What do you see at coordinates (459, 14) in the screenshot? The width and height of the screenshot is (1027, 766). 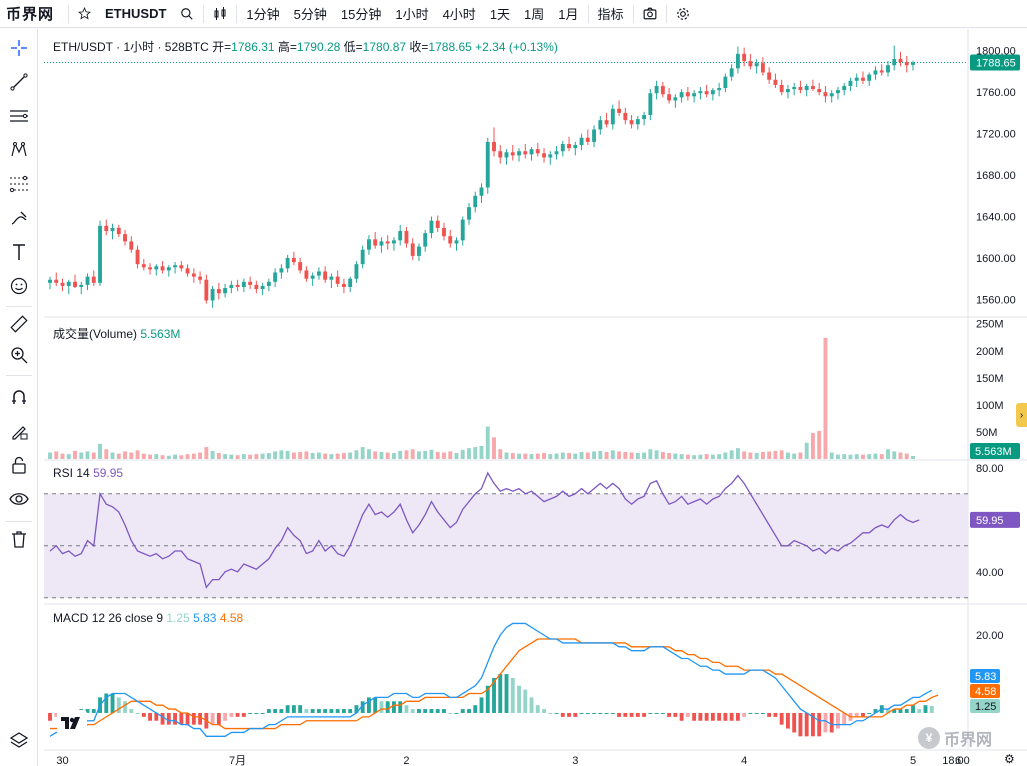 I see `timeframe-4h: 4小时` at bounding box center [459, 14].